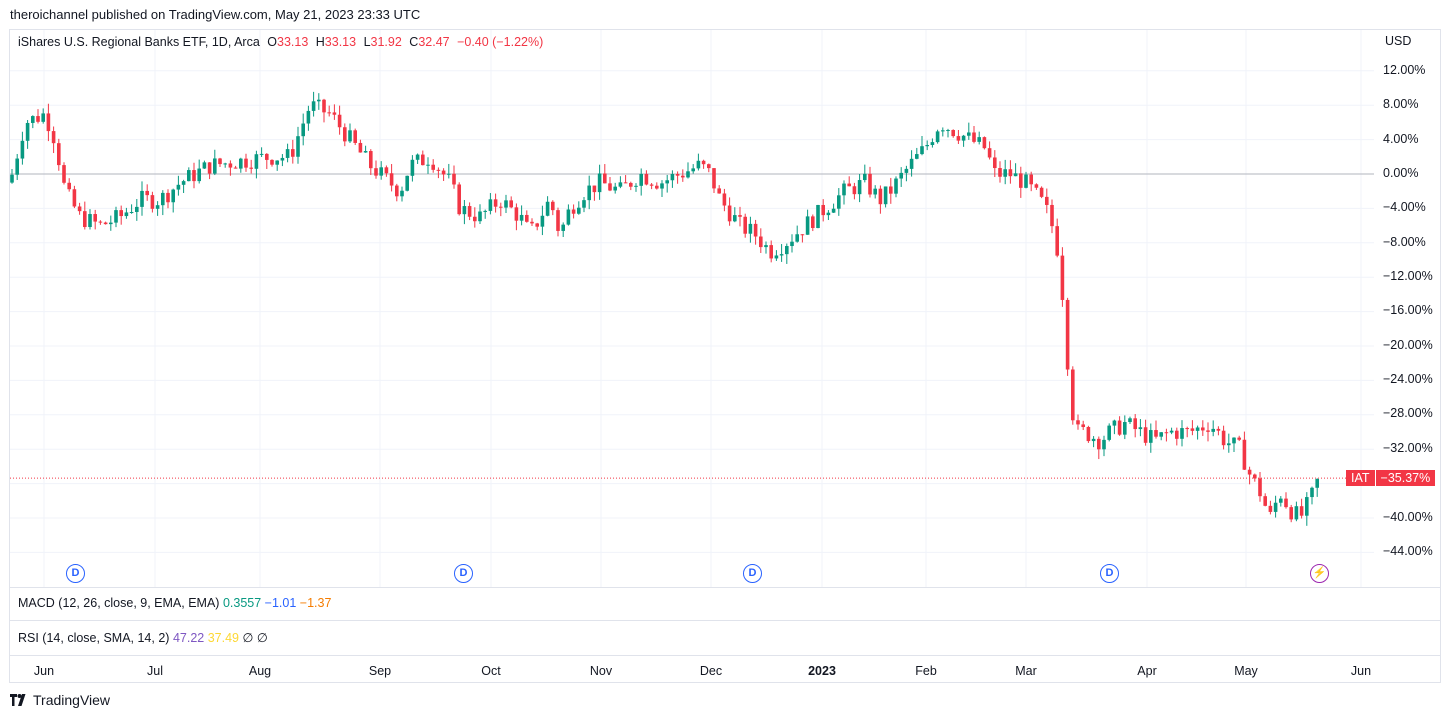  I want to click on x-tick-label: Jul, so click(155, 671).